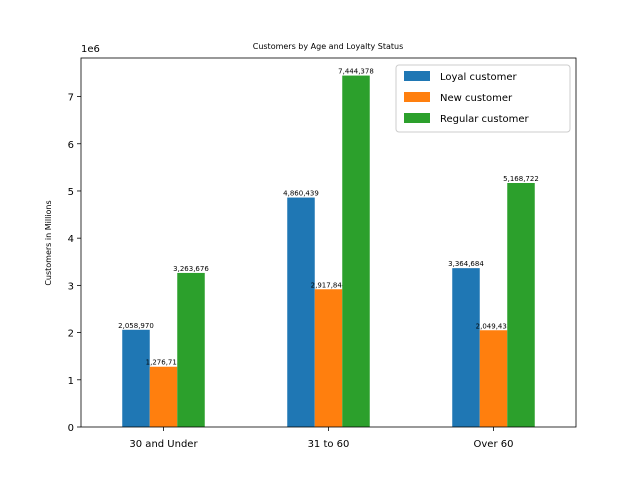  What do you see at coordinates (417, 118) in the screenshot?
I see `legend-swatch-regular-customer` at bounding box center [417, 118].